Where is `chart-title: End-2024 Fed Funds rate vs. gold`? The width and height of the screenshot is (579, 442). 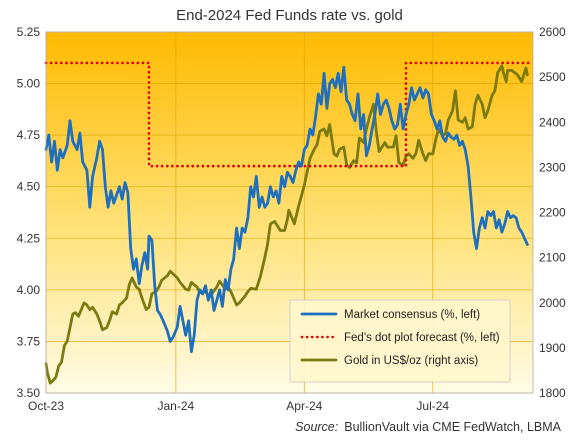
chart-title: End-2024 Fed Funds rate vs. gold is located at coordinates (289, 15).